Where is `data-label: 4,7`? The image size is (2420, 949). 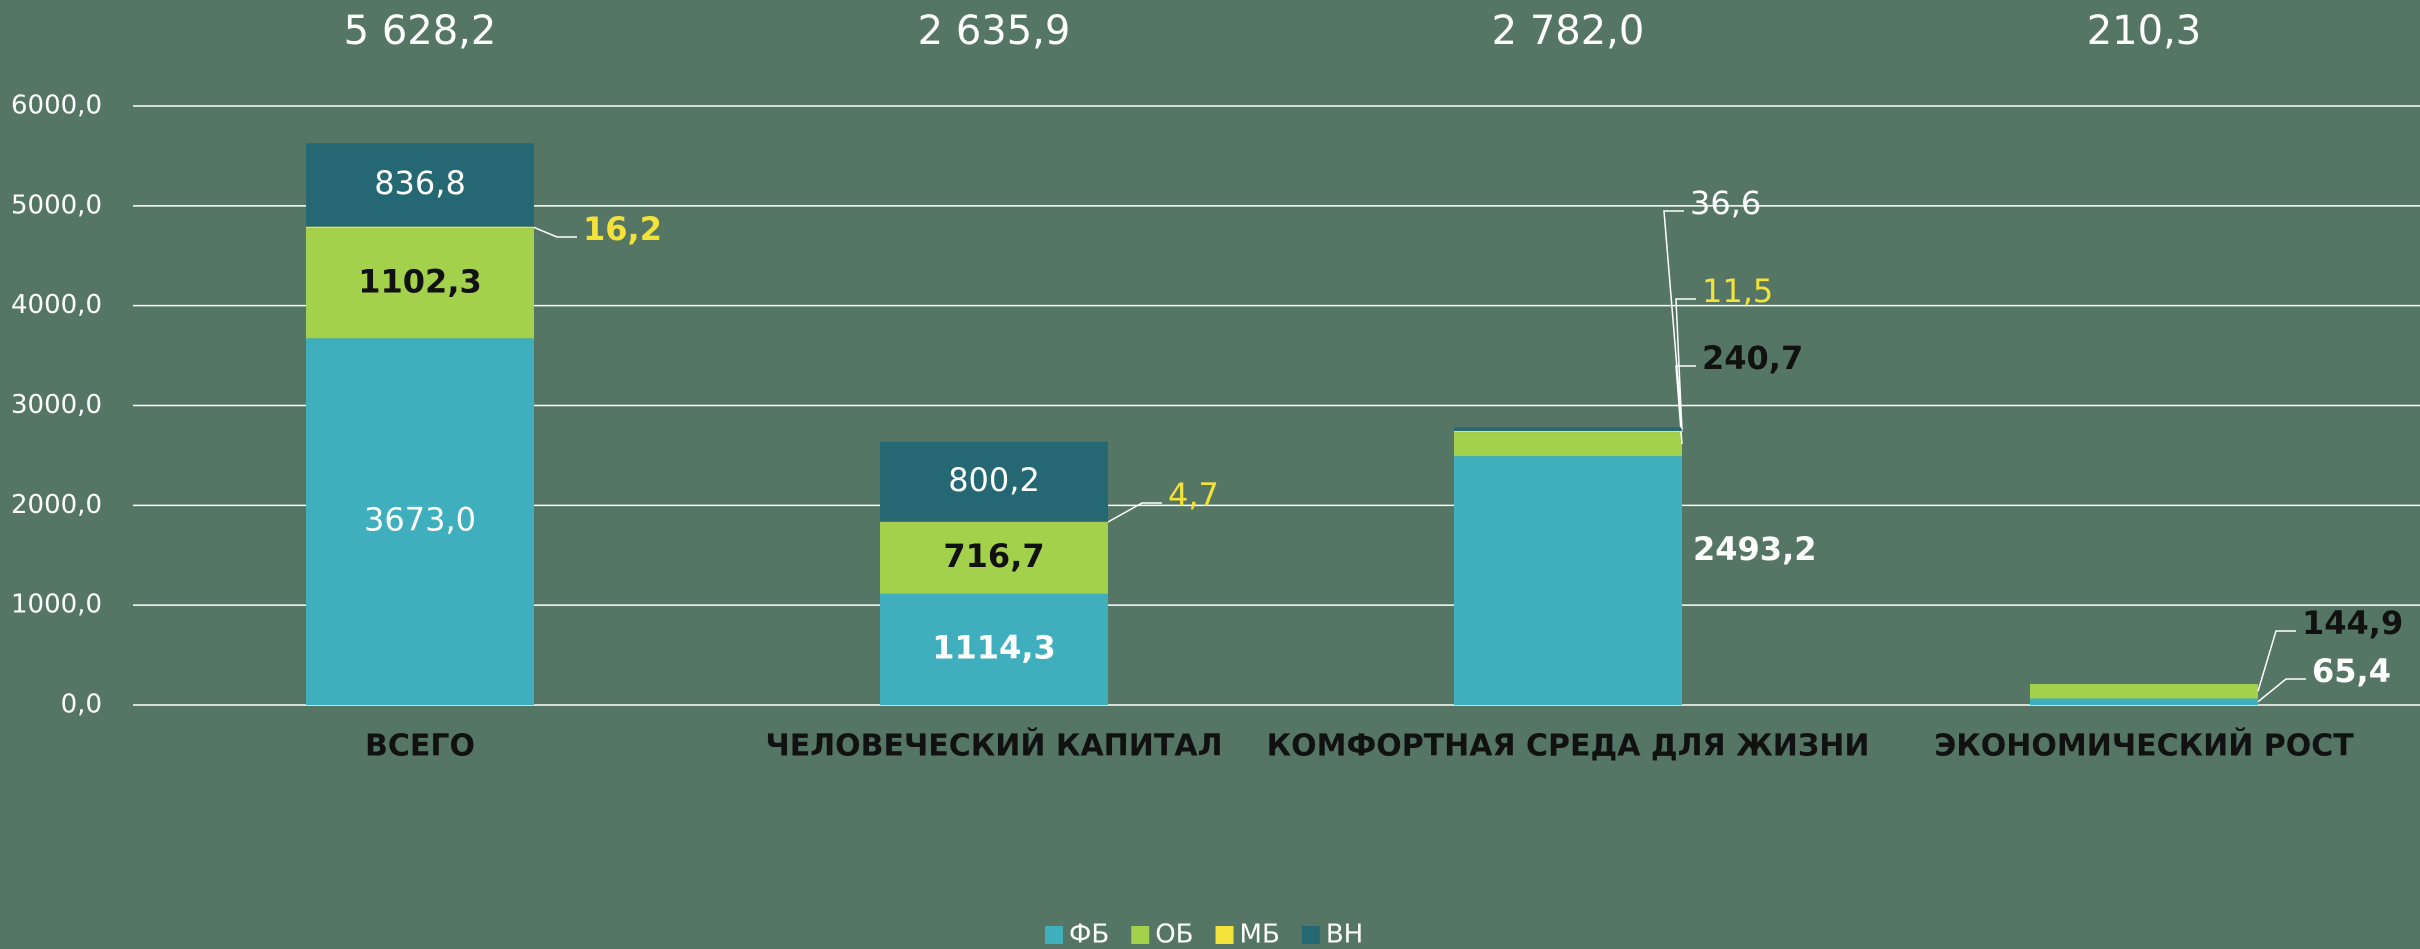 data-label: 4,7 is located at coordinates (1193, 495).